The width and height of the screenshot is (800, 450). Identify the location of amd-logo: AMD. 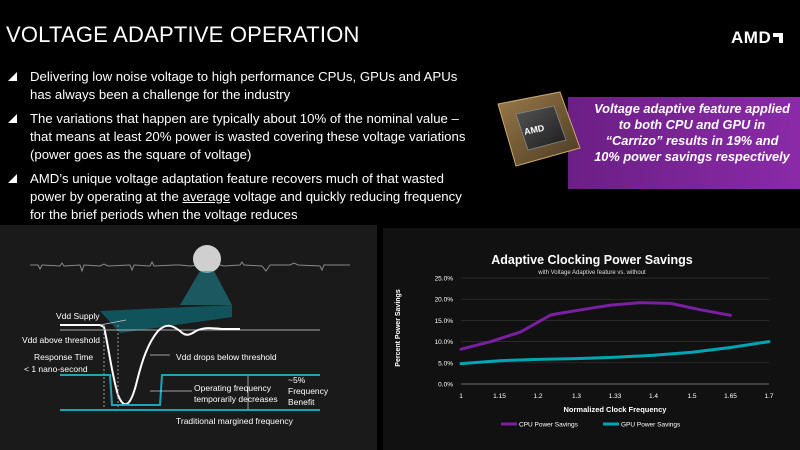
(757, 38).